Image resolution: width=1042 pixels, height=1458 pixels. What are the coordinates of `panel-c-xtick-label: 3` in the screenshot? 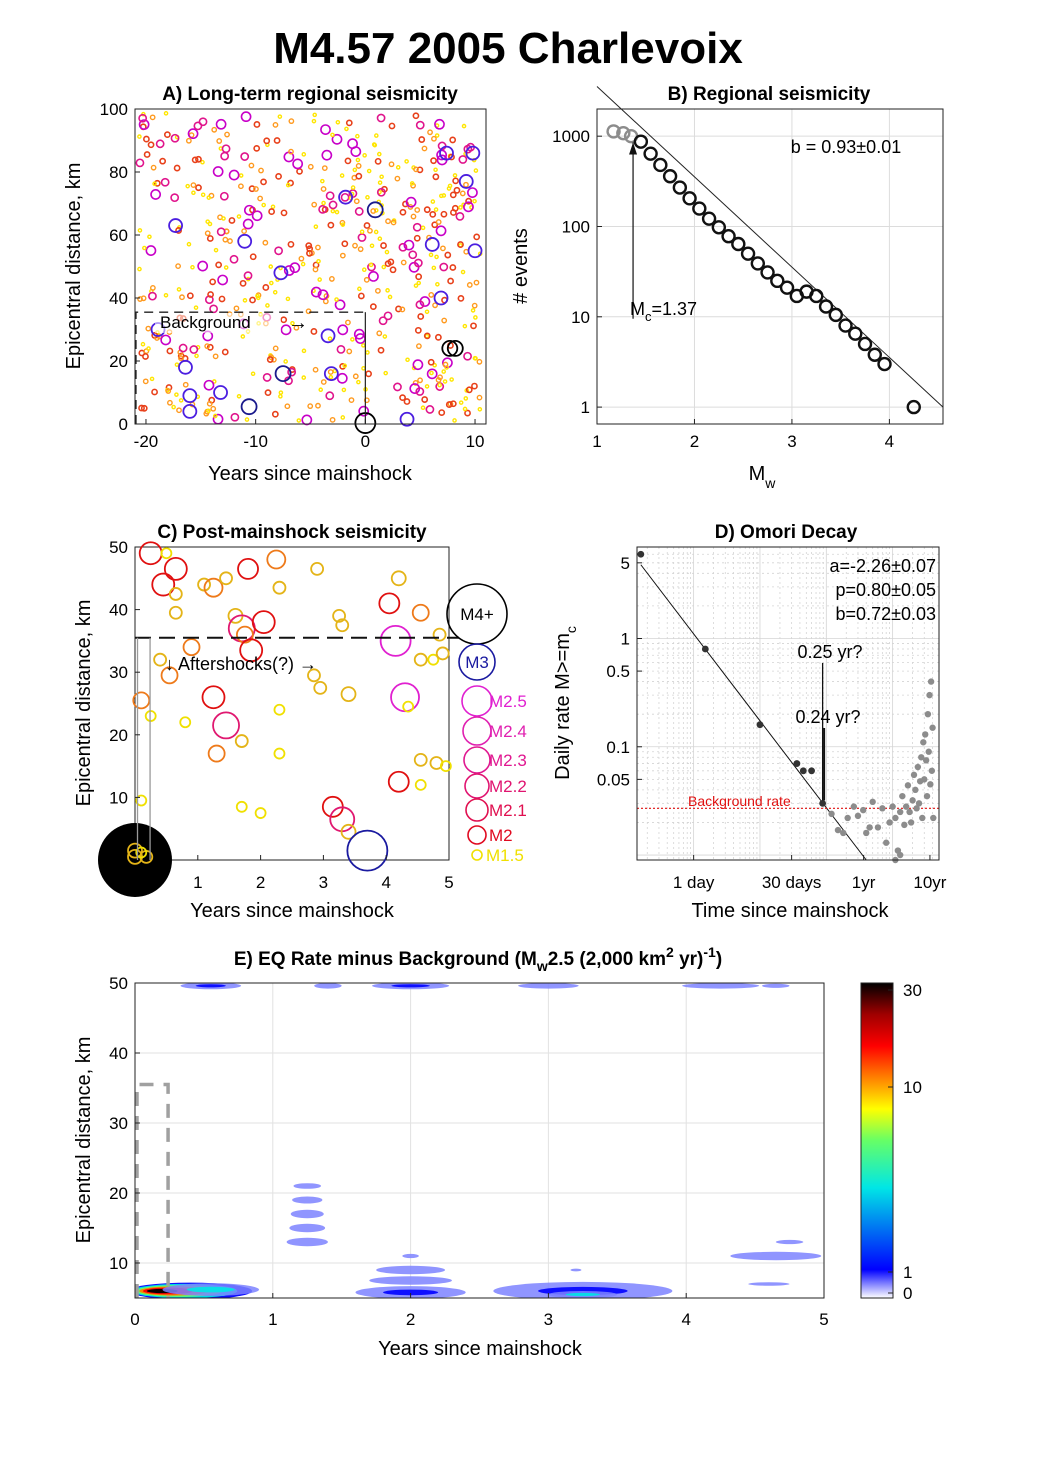 It's located at (323, 882).